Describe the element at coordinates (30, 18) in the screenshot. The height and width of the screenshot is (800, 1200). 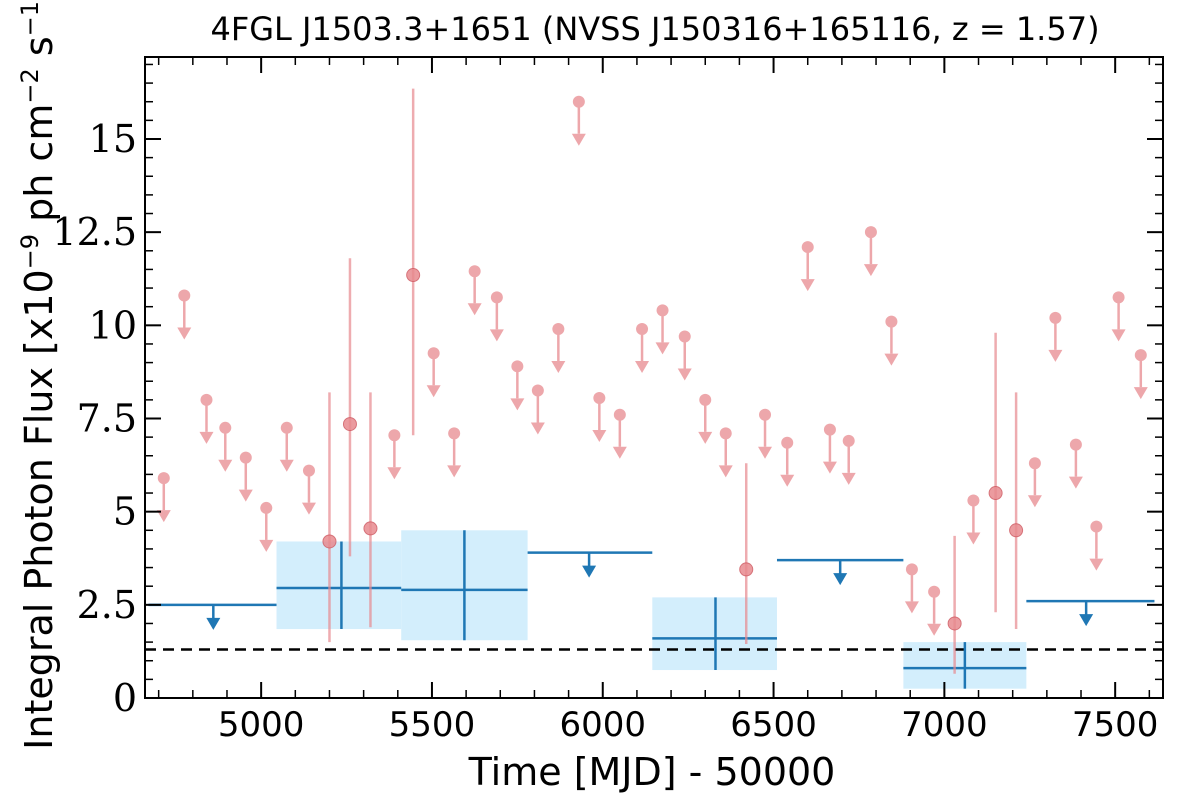
I see `y-axis-label-exponent3: −1` at that location.